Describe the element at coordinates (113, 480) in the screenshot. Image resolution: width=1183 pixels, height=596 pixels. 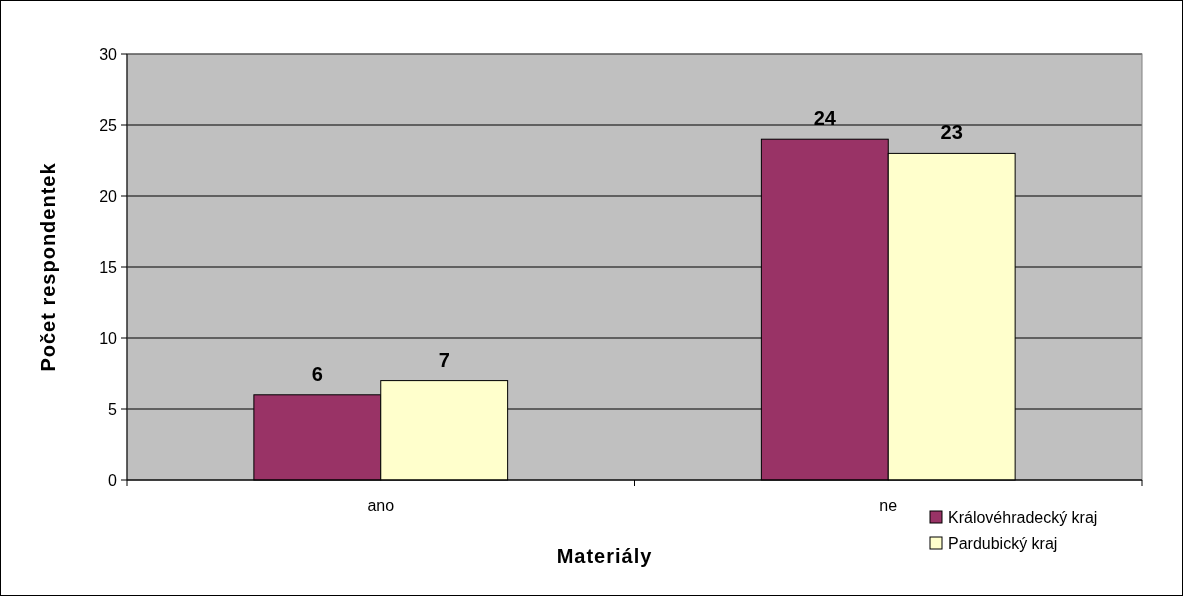
I see `y-tick-label: 0` at that location.